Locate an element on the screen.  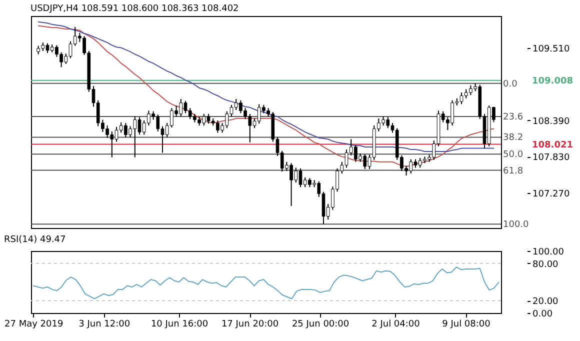
y-tick-label: 107.270 is located at coordinates (551, 194).